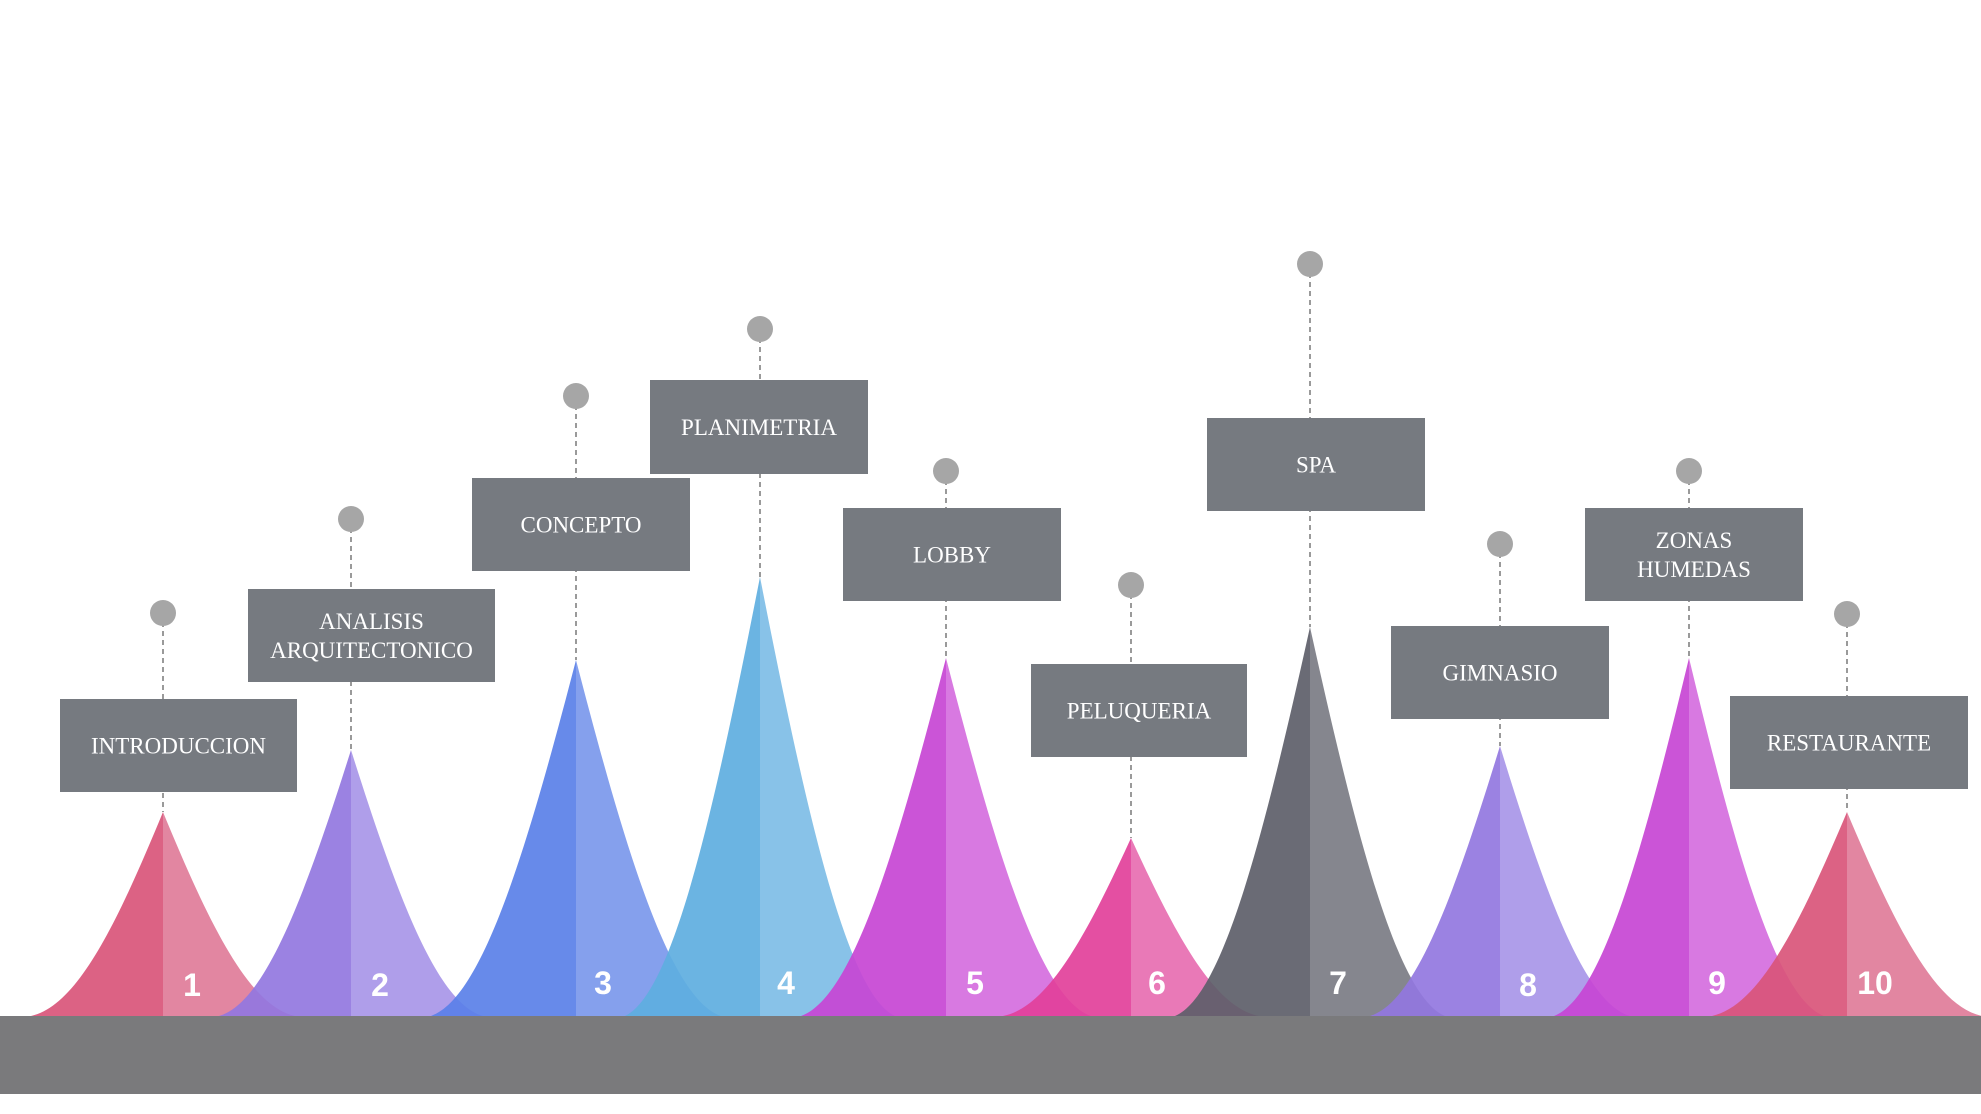 This screenshot has height=1114, width=1981. What do you see at coordinates (873, 837) in the screenshot?
I see `peak-5-left` at bounding box center [873, 837].